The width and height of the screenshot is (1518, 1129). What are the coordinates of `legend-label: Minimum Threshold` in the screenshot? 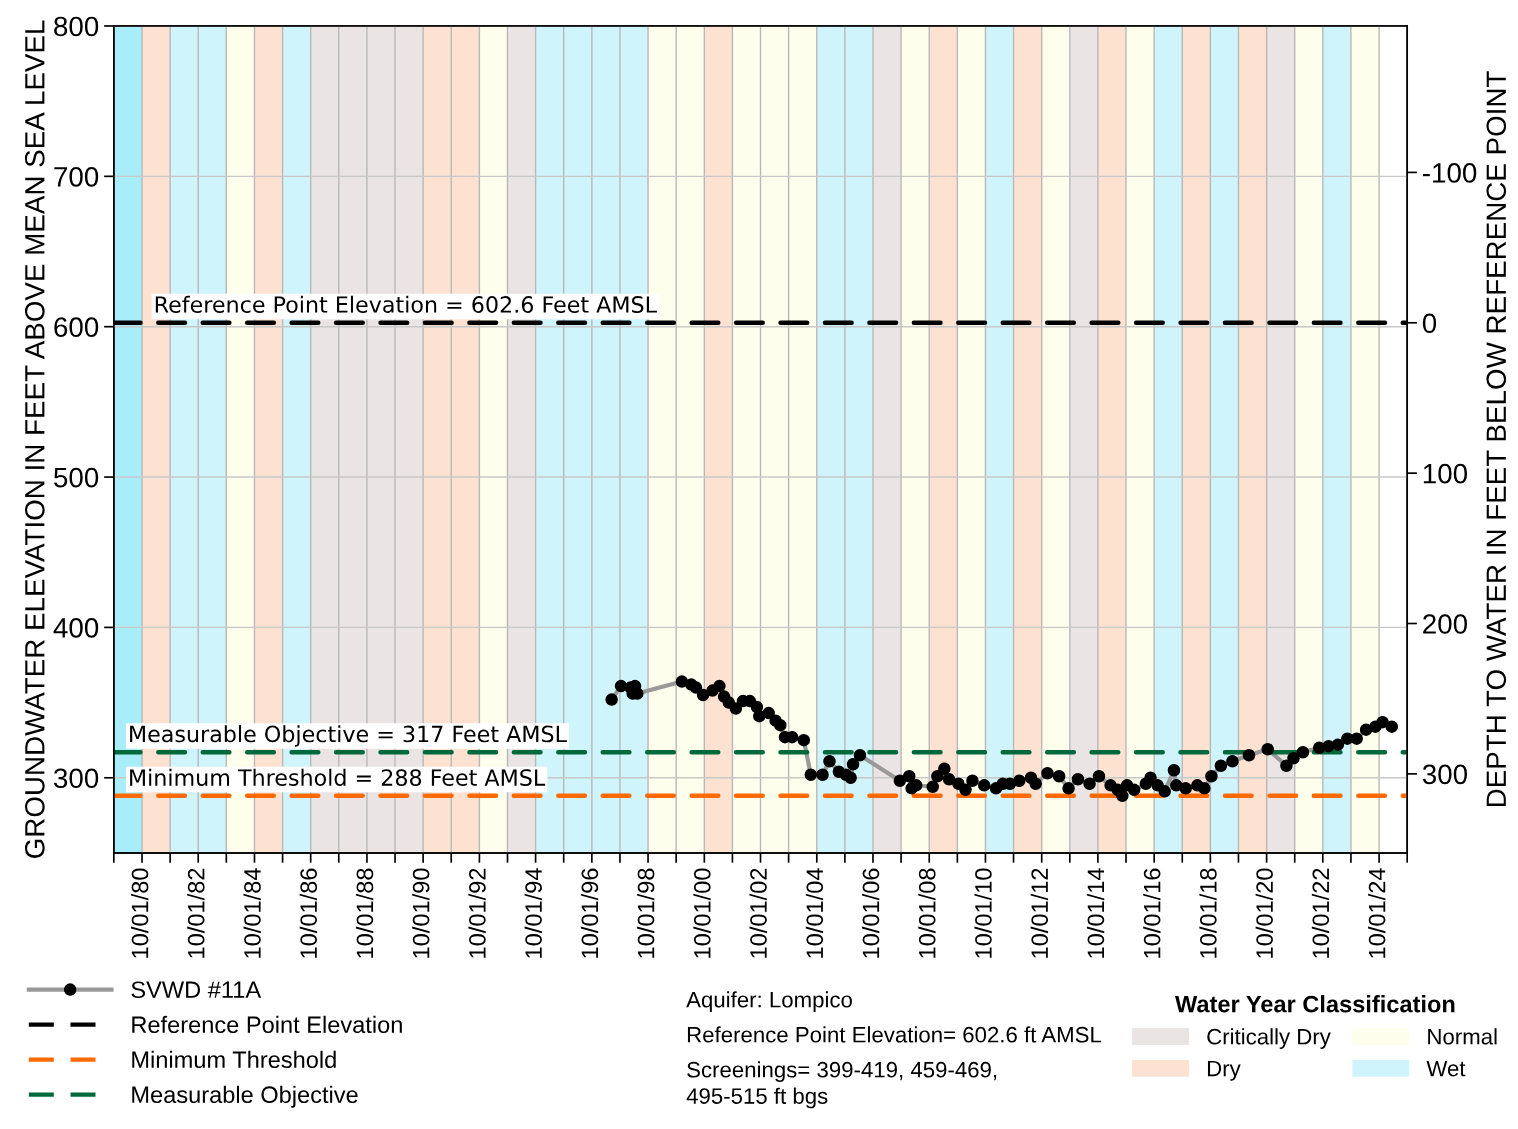 It's located at (234, 1059).